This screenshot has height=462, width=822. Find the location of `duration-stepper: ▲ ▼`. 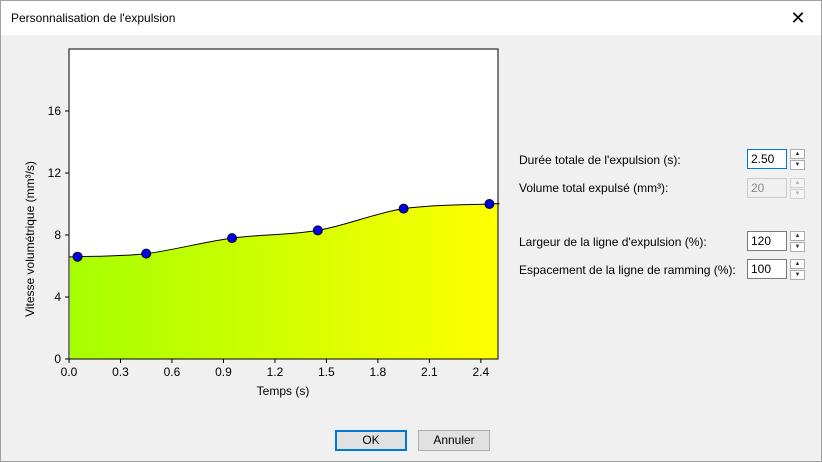

duration-stepper: ▲ ▼ is located at coordinates (798, 160).